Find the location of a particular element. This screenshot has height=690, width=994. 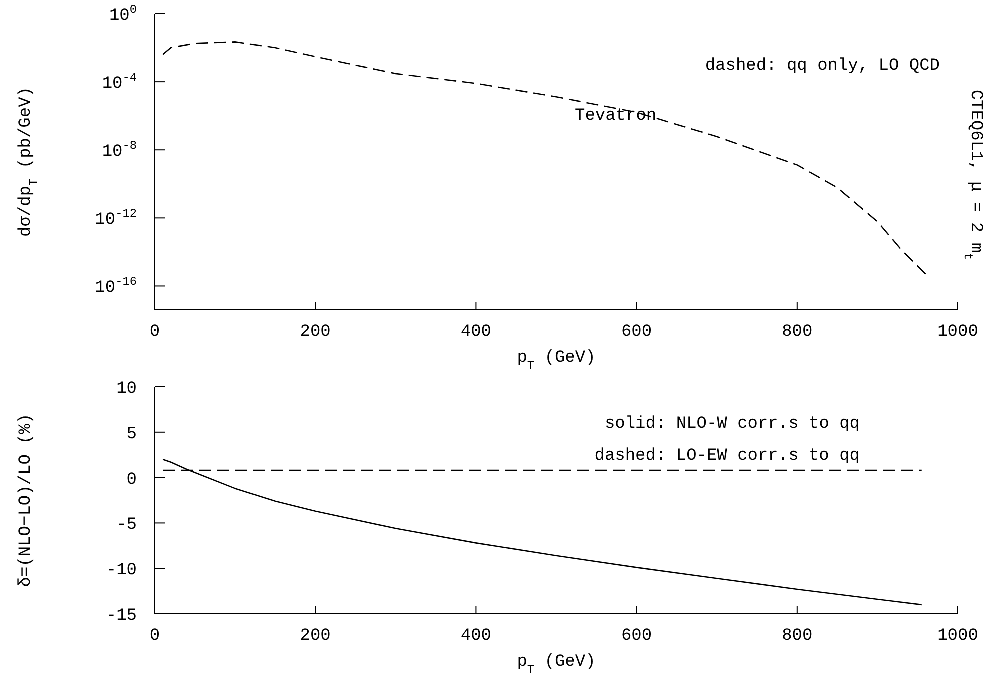

y-tick-label: 0 is located at coordinates (131, 480).